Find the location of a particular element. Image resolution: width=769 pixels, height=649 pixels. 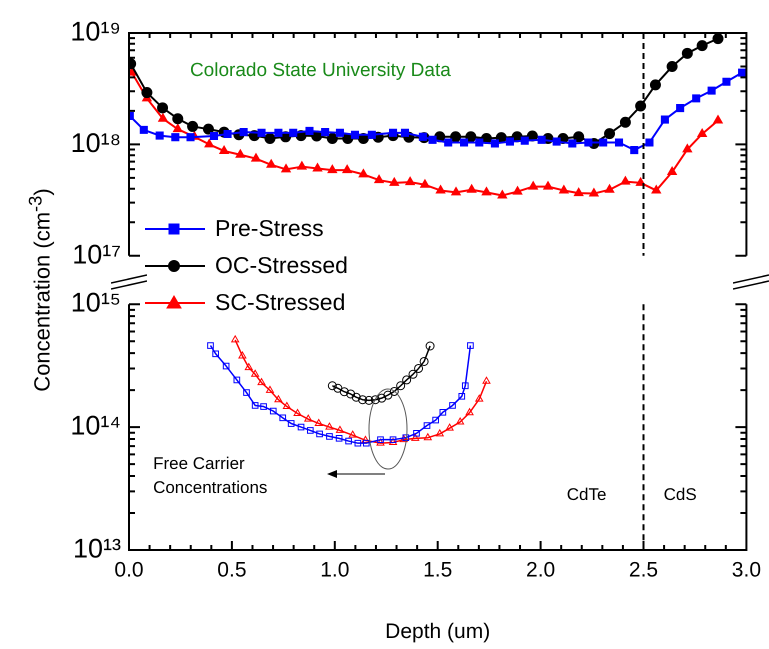

annotation: Free Carrier Concentrations is located at coordinates (210, 476).